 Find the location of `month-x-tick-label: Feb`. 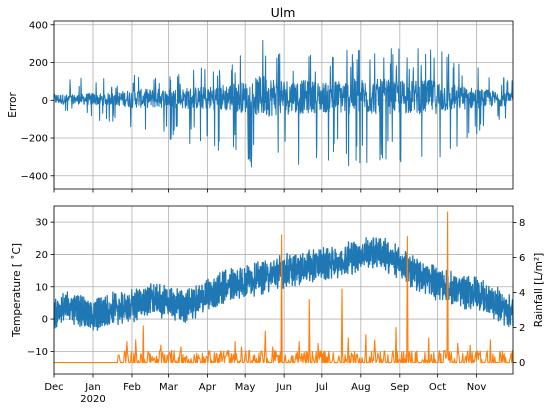

month-x-tick-label: Feb is located at coordinates (132, 387).